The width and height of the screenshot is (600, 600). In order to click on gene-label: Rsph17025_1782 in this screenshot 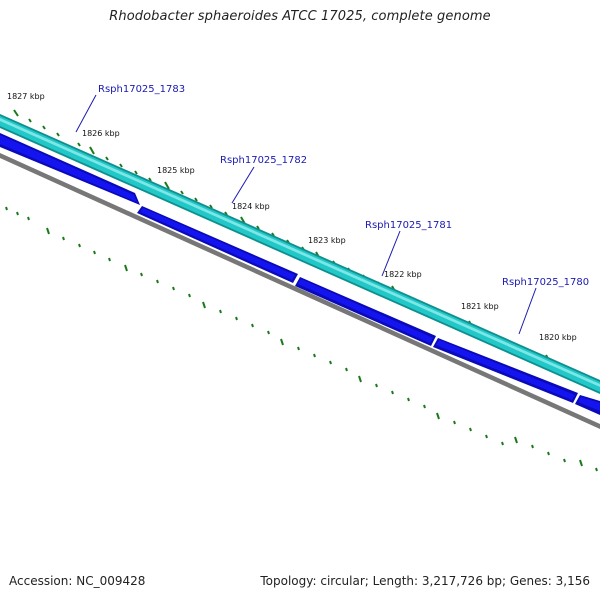, I will do `click(263, 160)`.